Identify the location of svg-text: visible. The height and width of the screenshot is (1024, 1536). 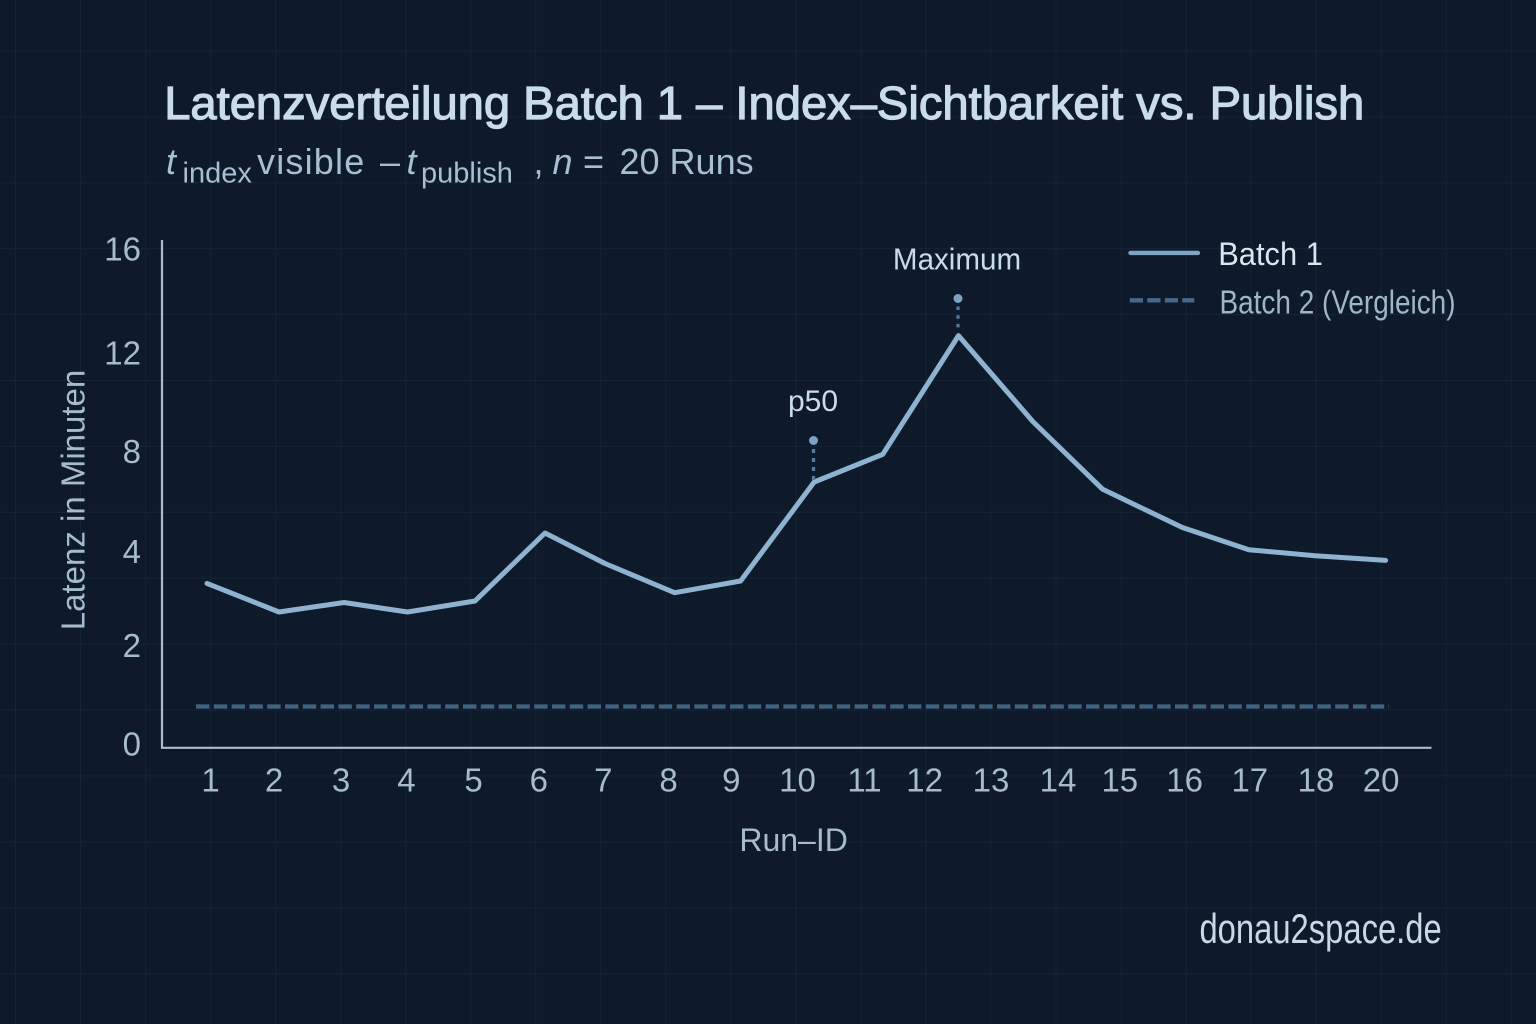
(311, 161).